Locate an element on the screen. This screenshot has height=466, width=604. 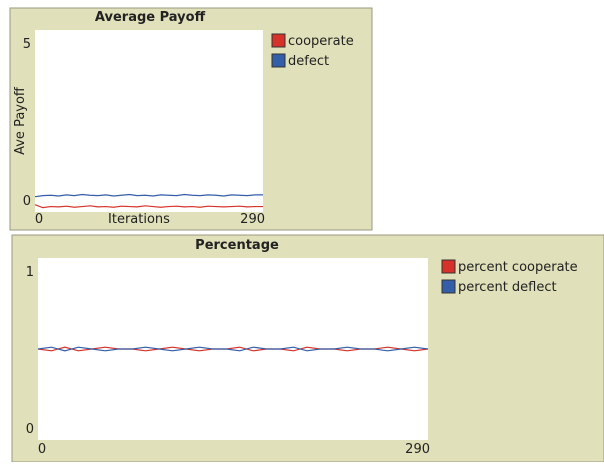
chart-title: Average Payoff is located at coordinates (150, 17).